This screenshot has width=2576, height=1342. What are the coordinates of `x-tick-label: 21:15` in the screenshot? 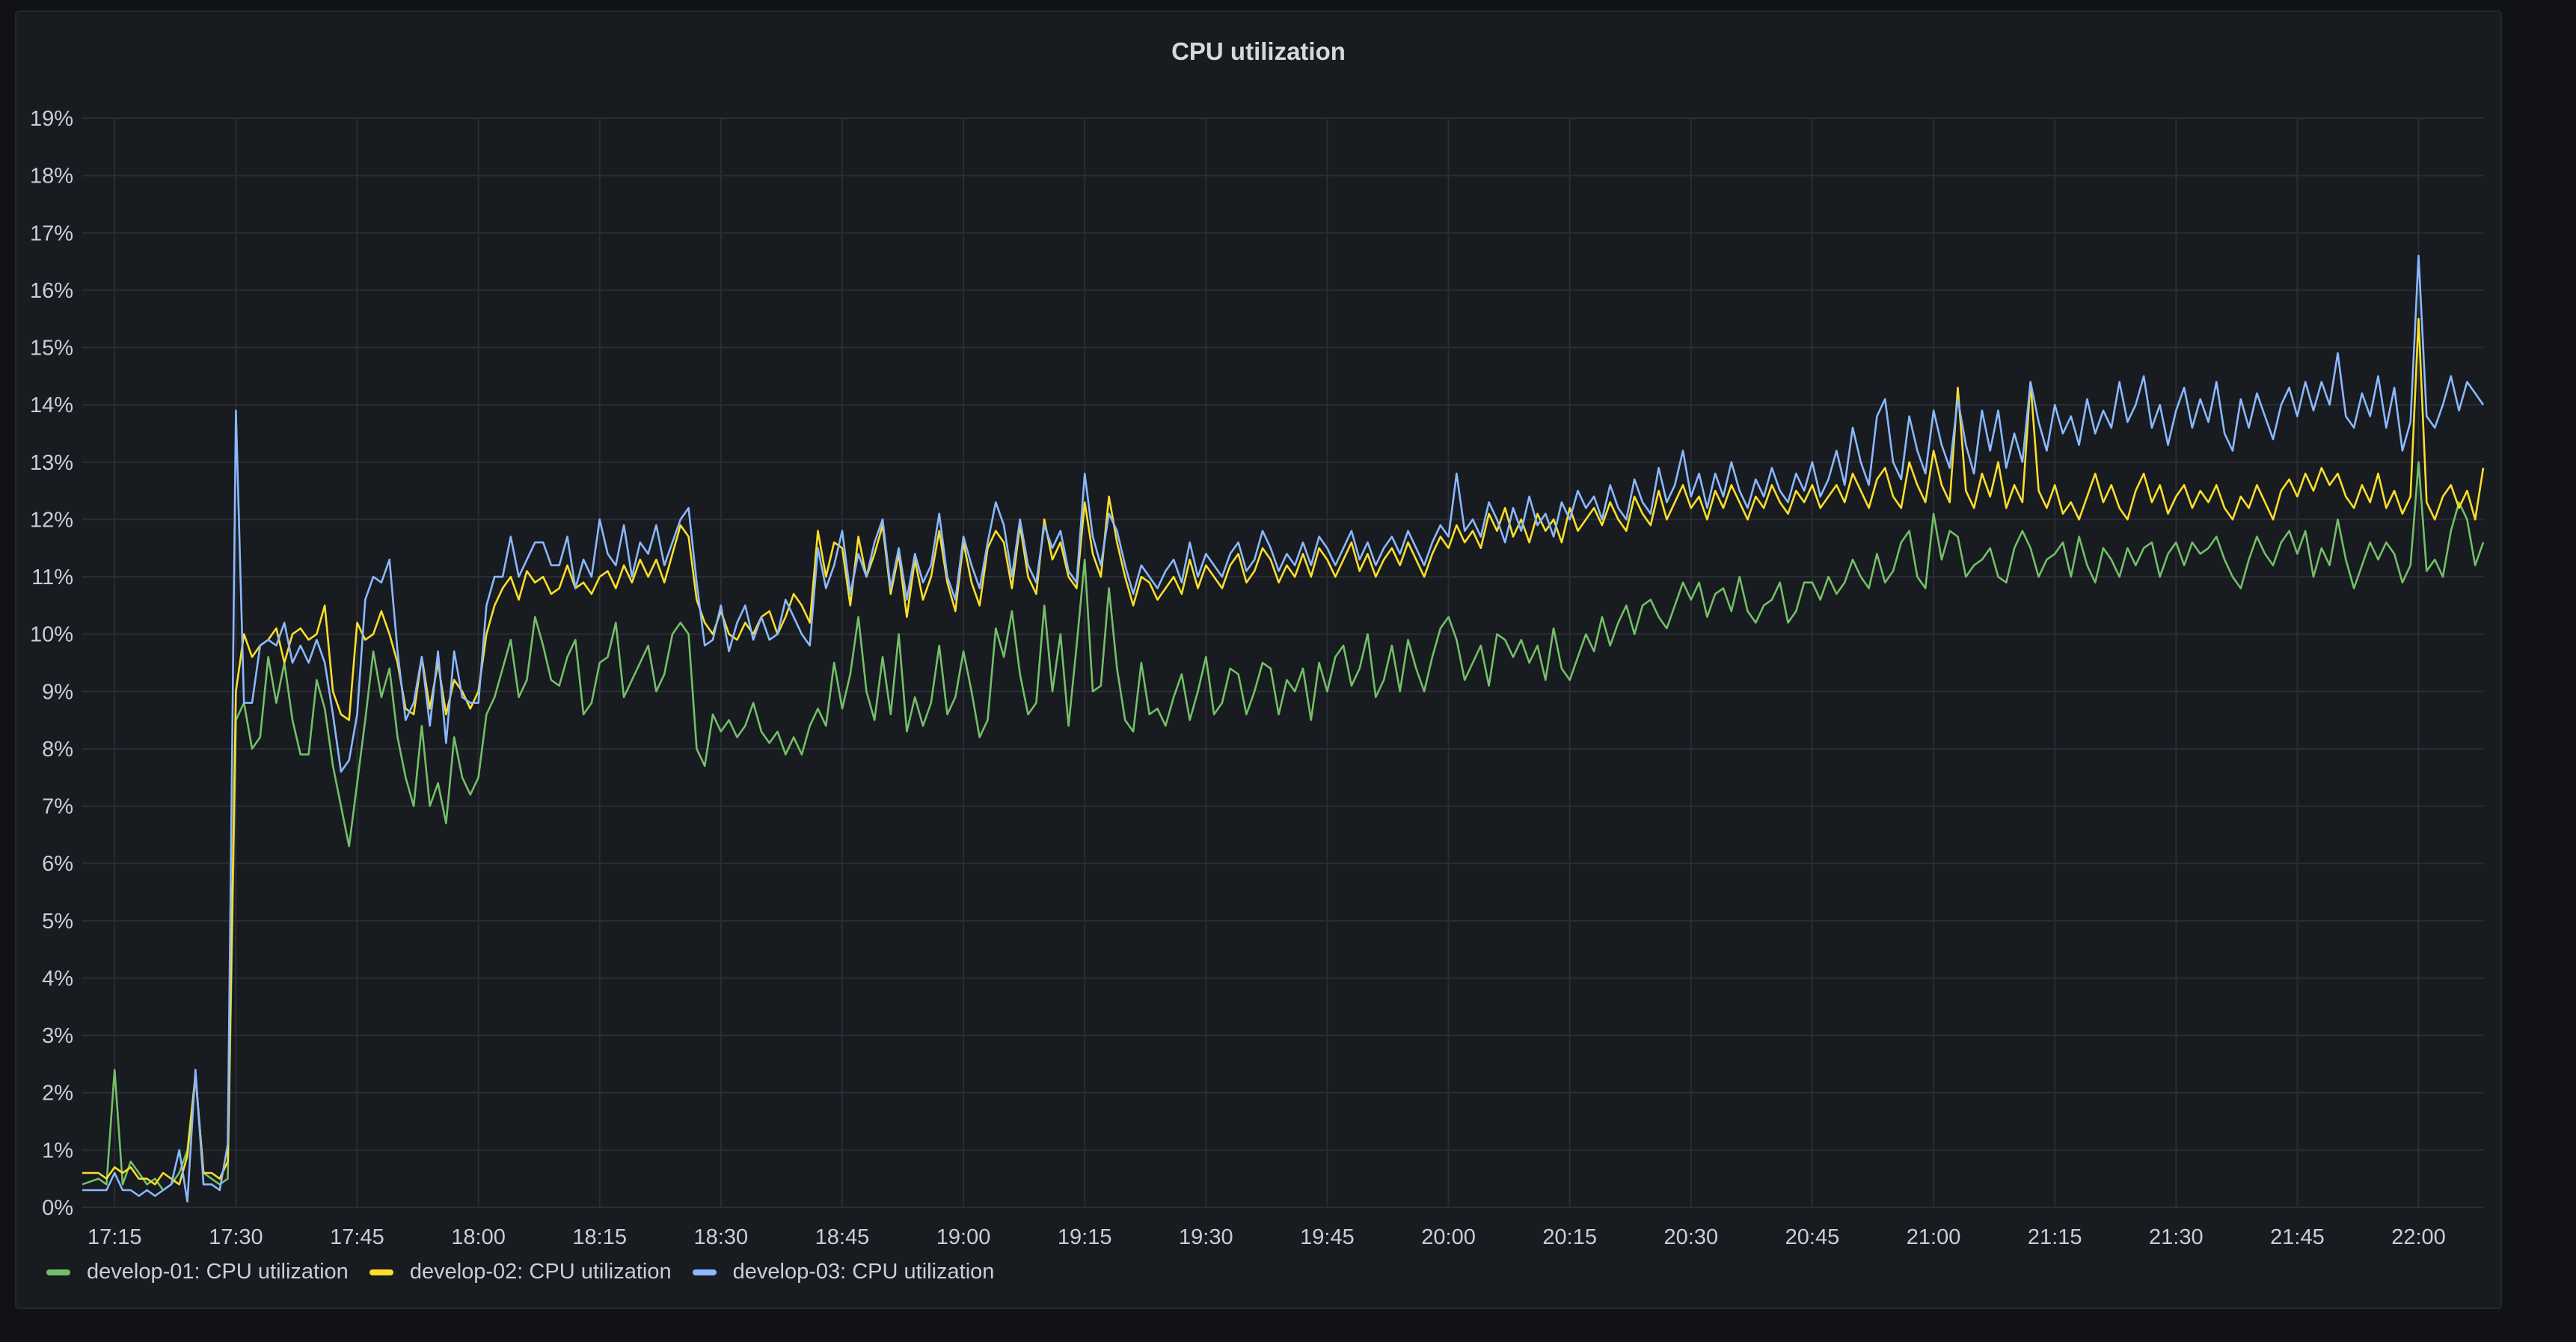 It's located at (2055, 1237).